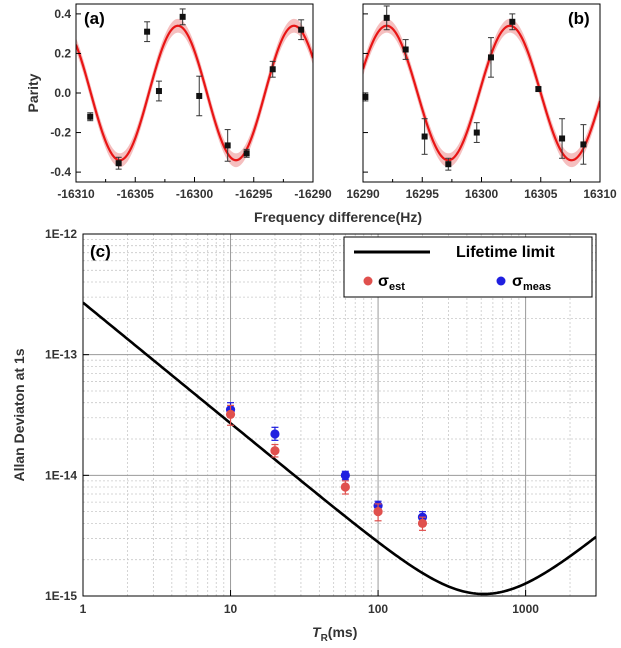 Image resolution: width=621 pixels, height=648 pixels. What do you see at coordinates (378, 609) in the screenshot?
I see `c-xtick-label-2: 100` at bounding box center [378, 609].